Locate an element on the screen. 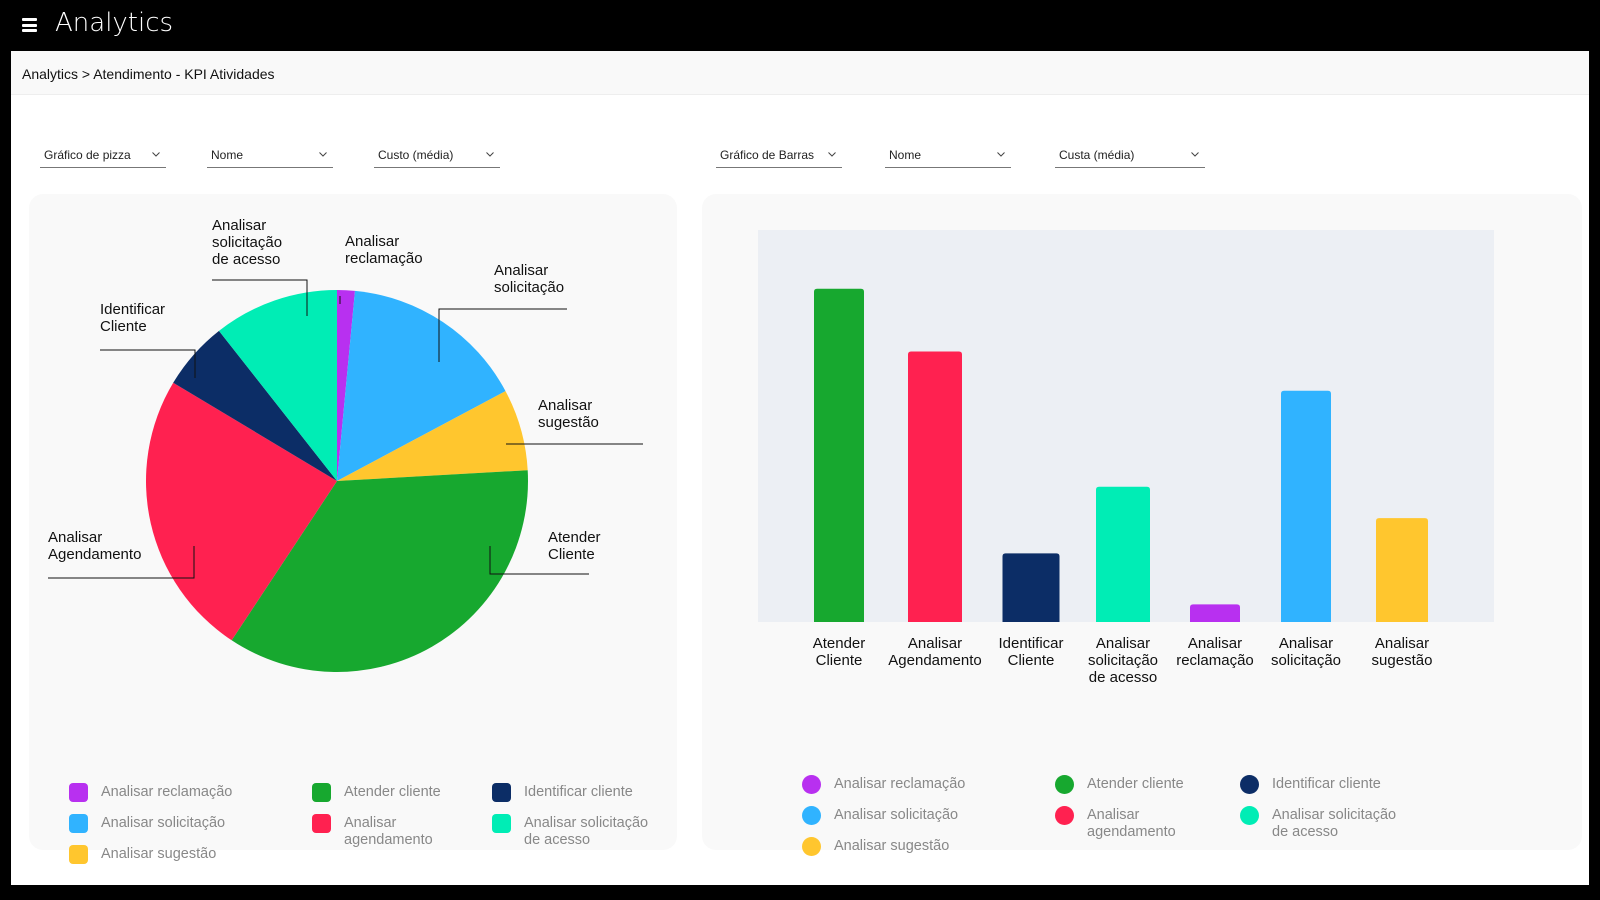  bar-identificar-cliente is located at coordinates (1031, 587).